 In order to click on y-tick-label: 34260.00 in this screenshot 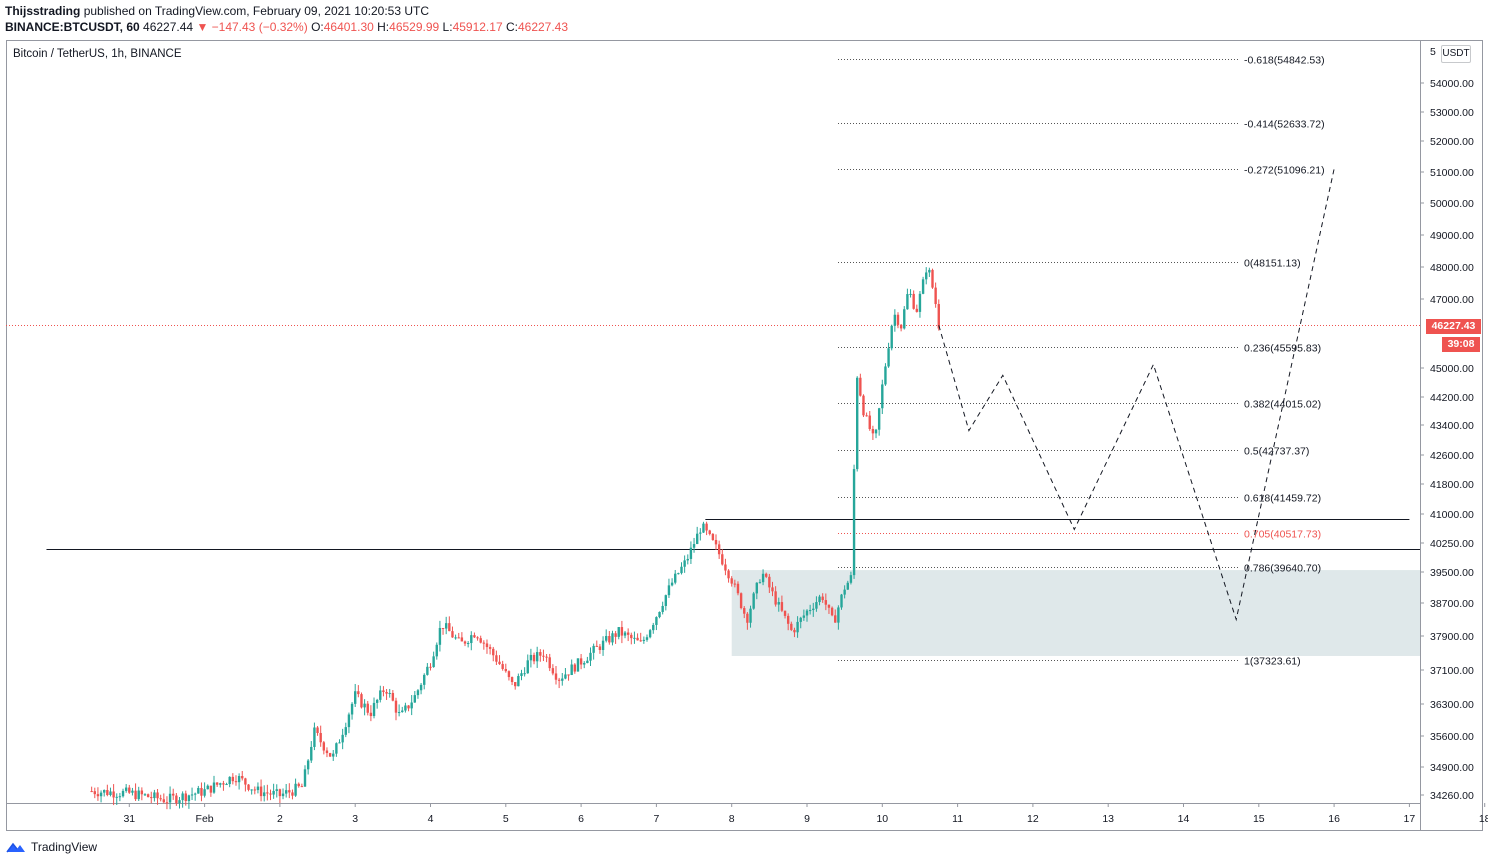, I will do `click(1452, 796)`.